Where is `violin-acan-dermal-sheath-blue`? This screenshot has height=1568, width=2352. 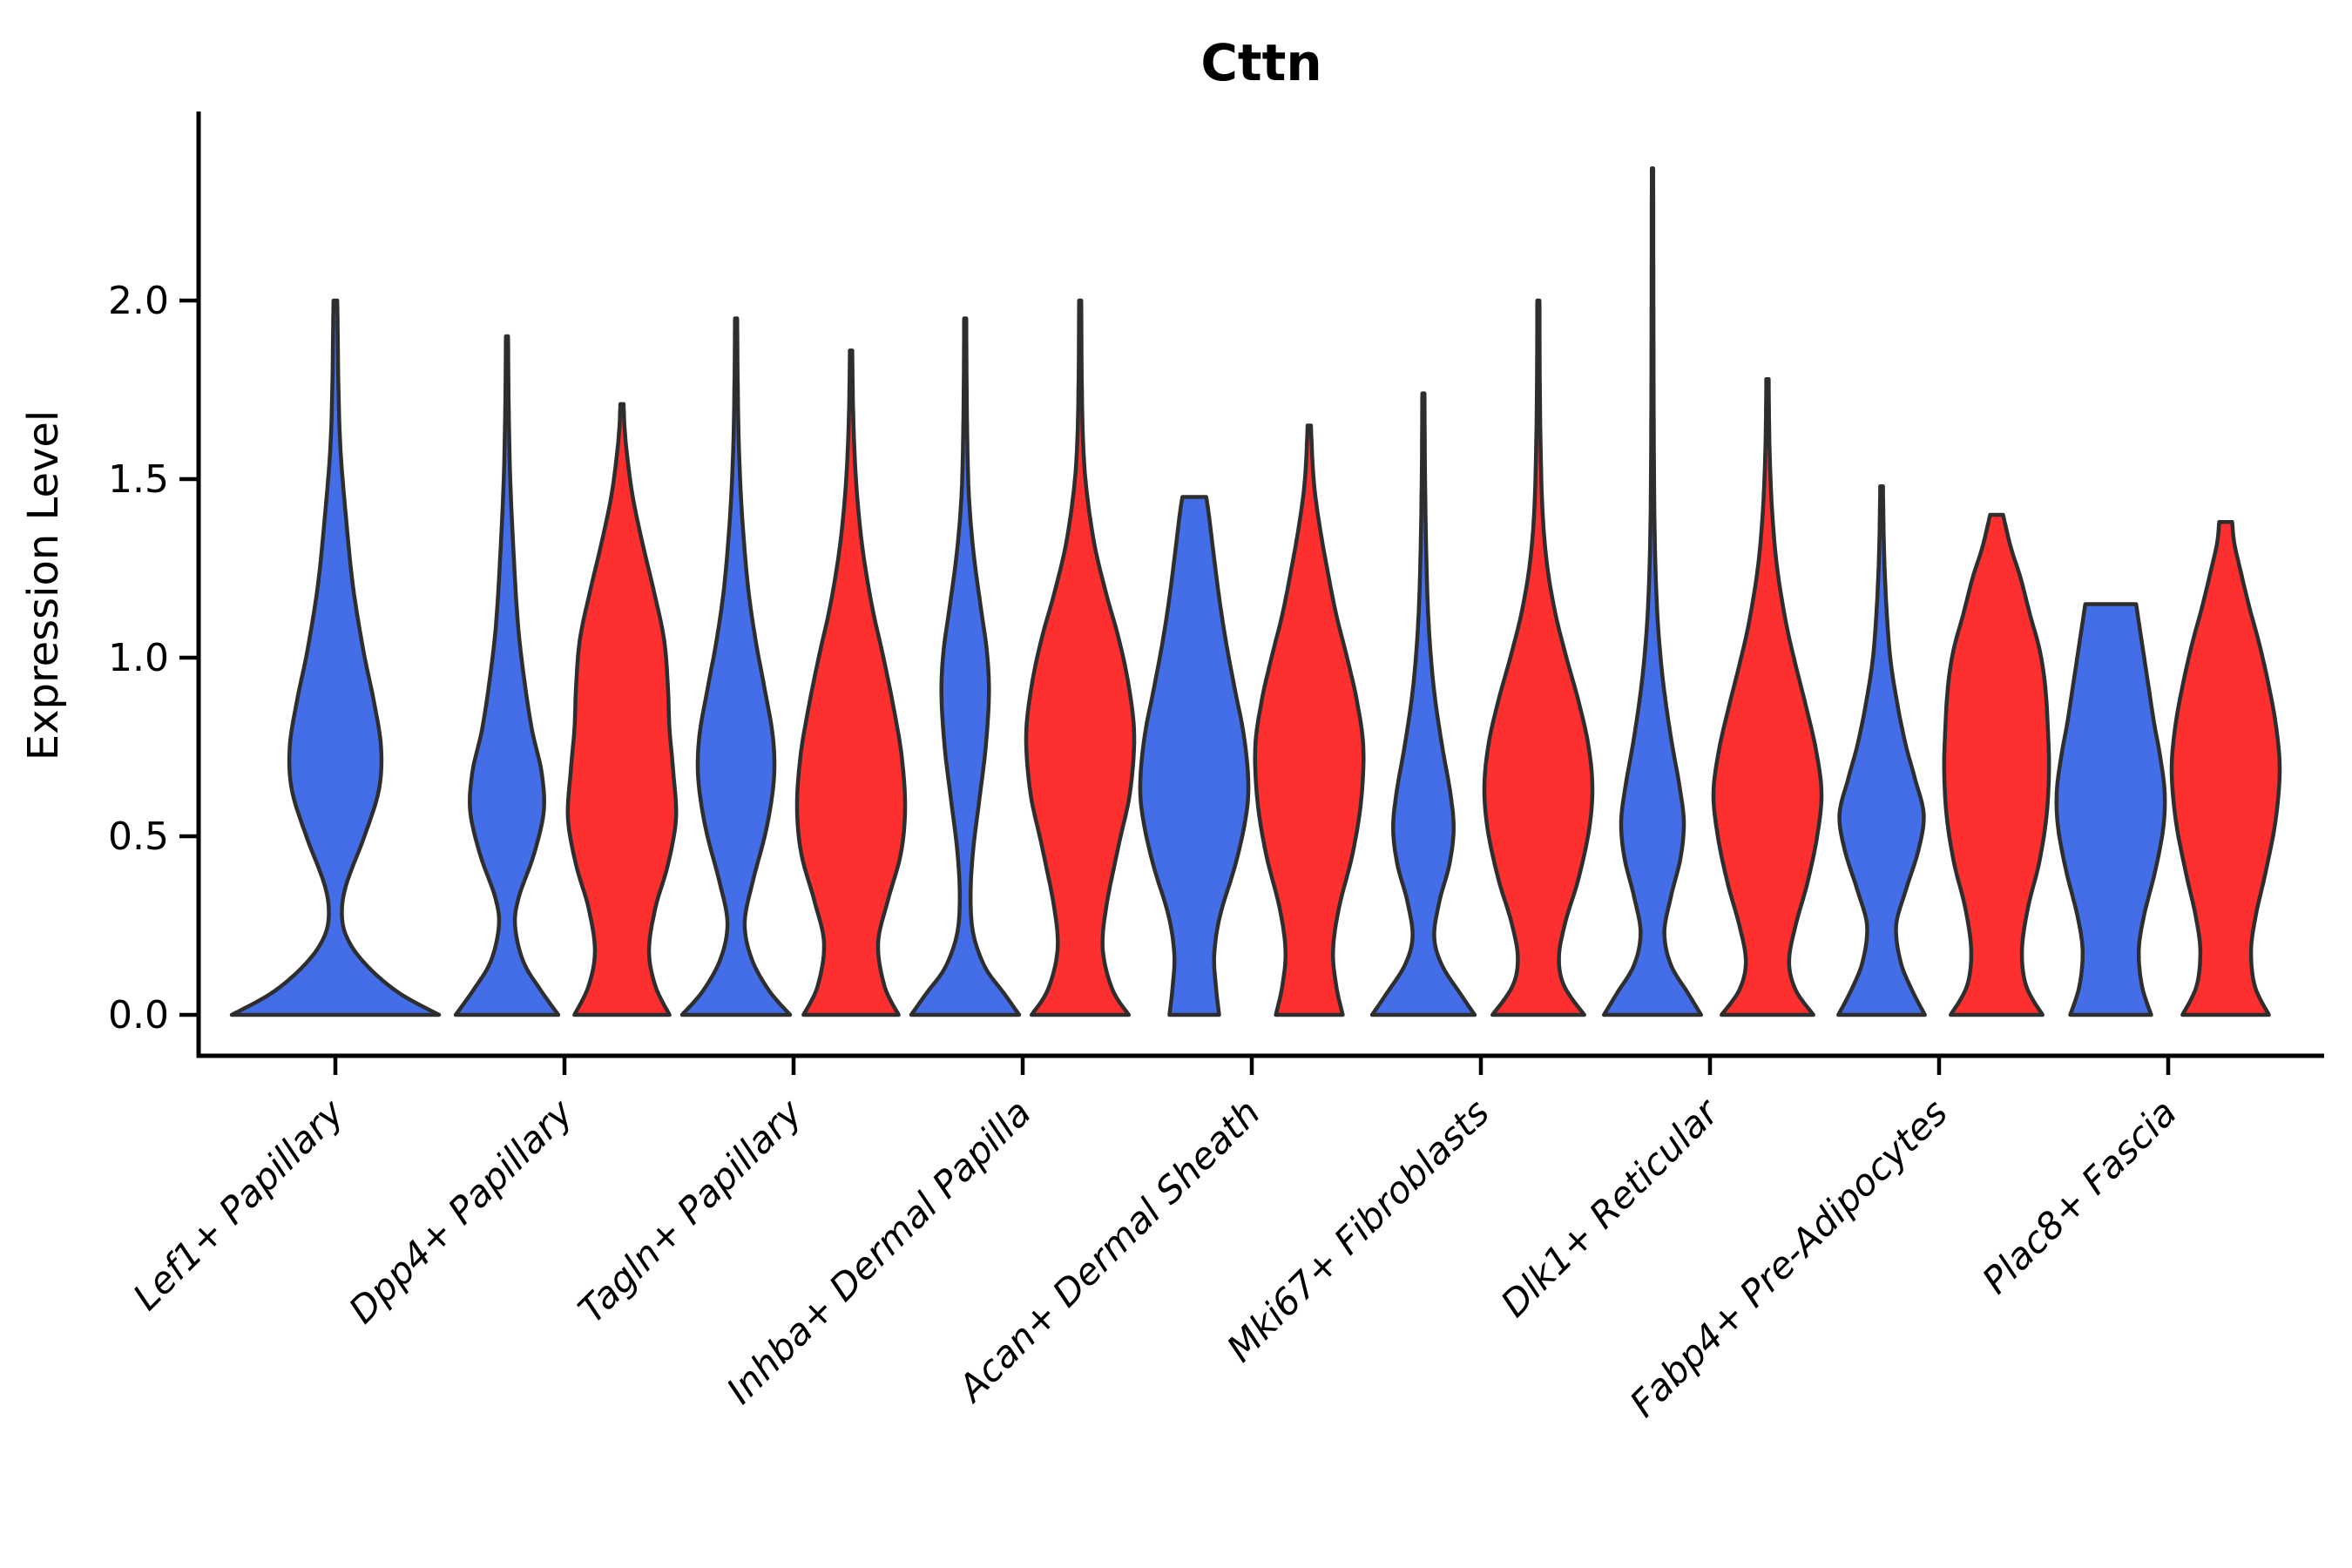 violin-acan-dermal-sheath-blue is located at coordinates (1194, 756).